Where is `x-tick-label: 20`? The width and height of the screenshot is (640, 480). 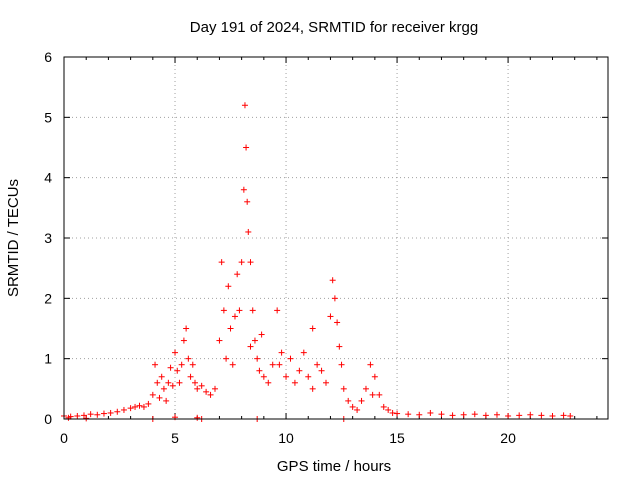
x-tick-label: 20 is located at coordinates (508, 438).